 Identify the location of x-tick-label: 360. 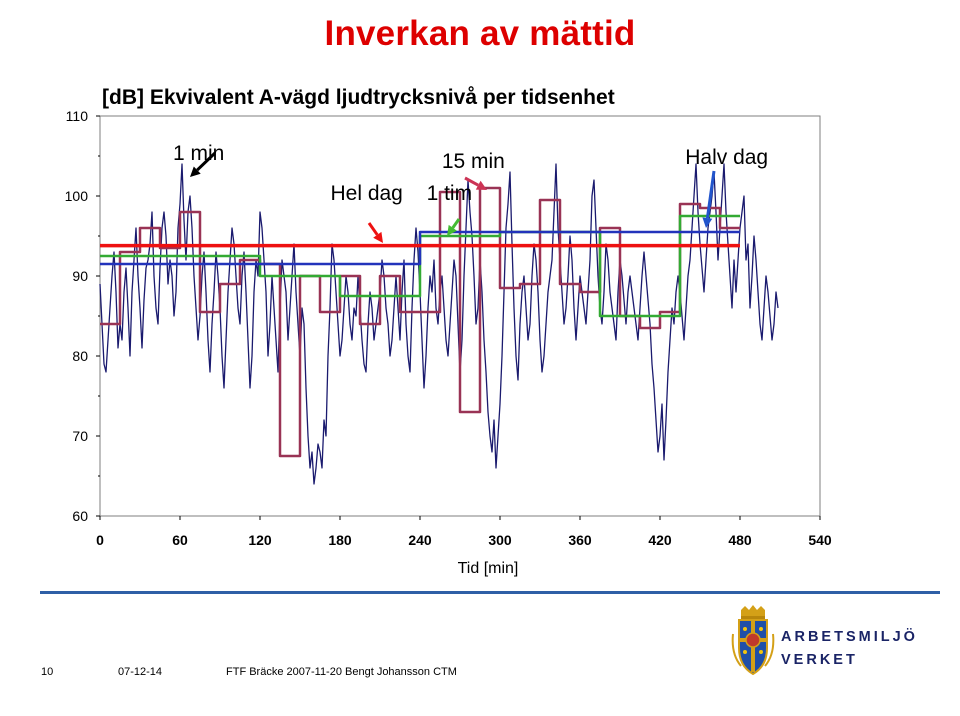
(580, 540).